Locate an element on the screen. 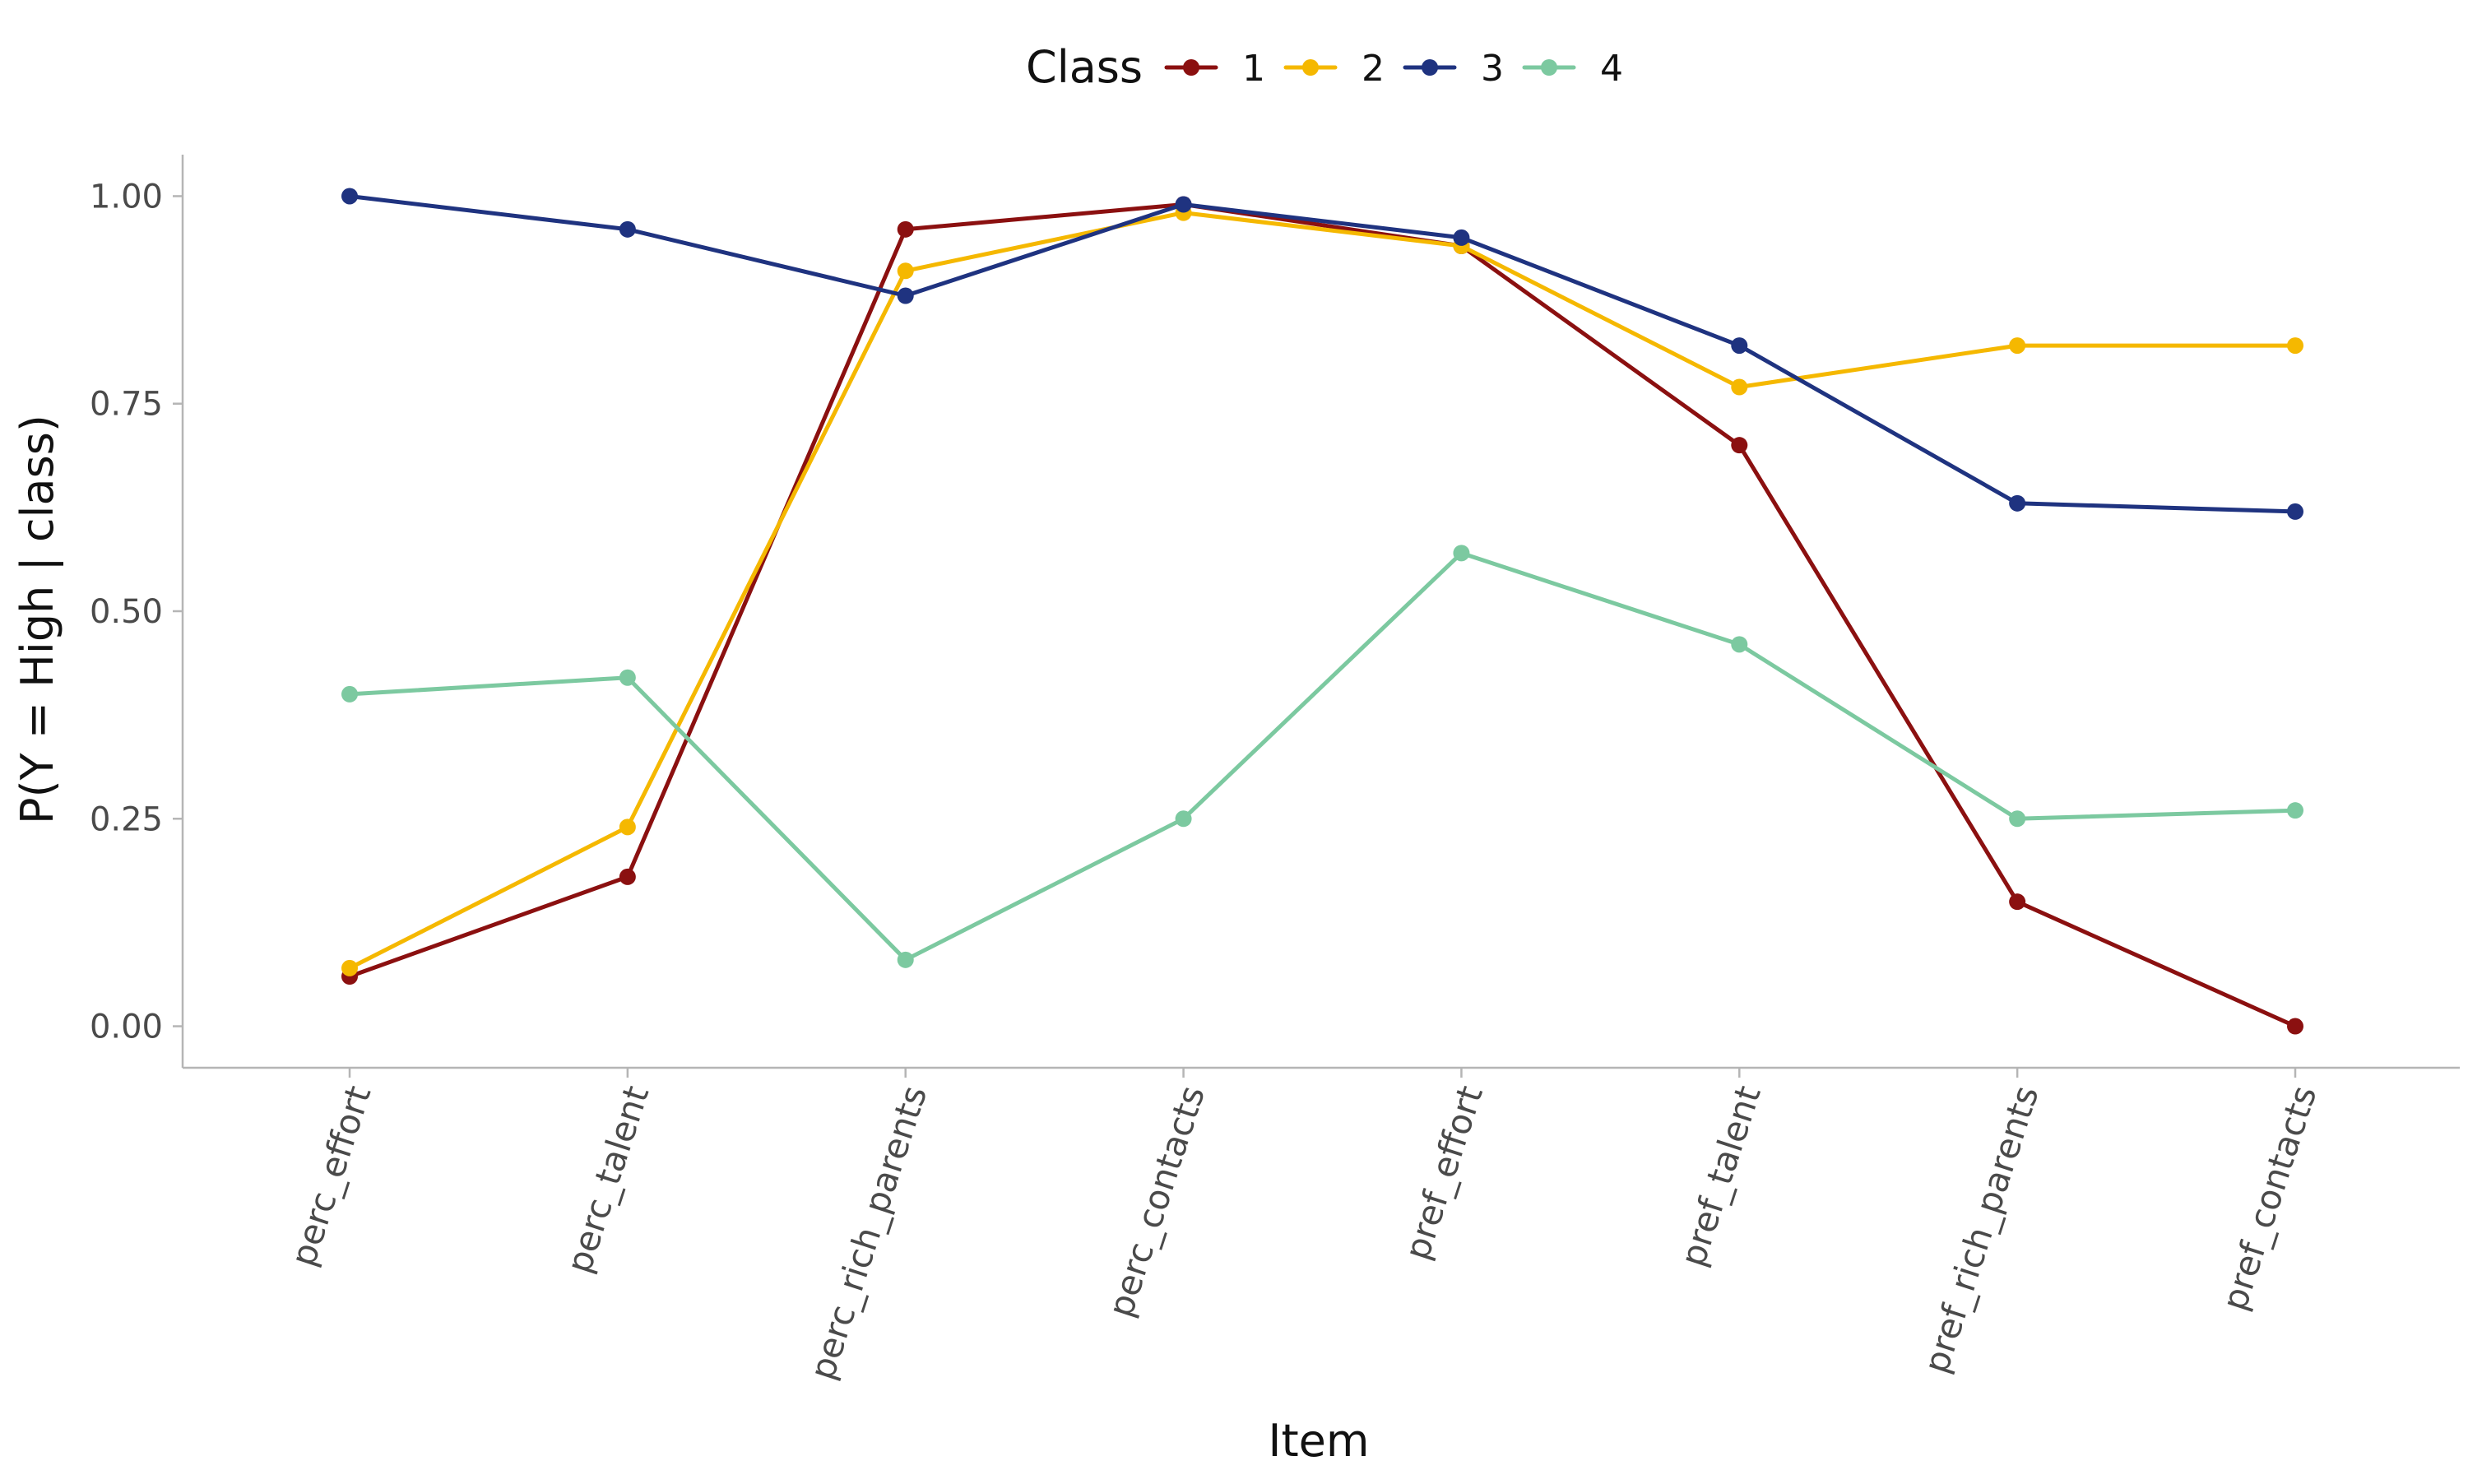 This screenshot has width=2468, height=1484. legend-title: Class is located at coordinates (1084, 67).